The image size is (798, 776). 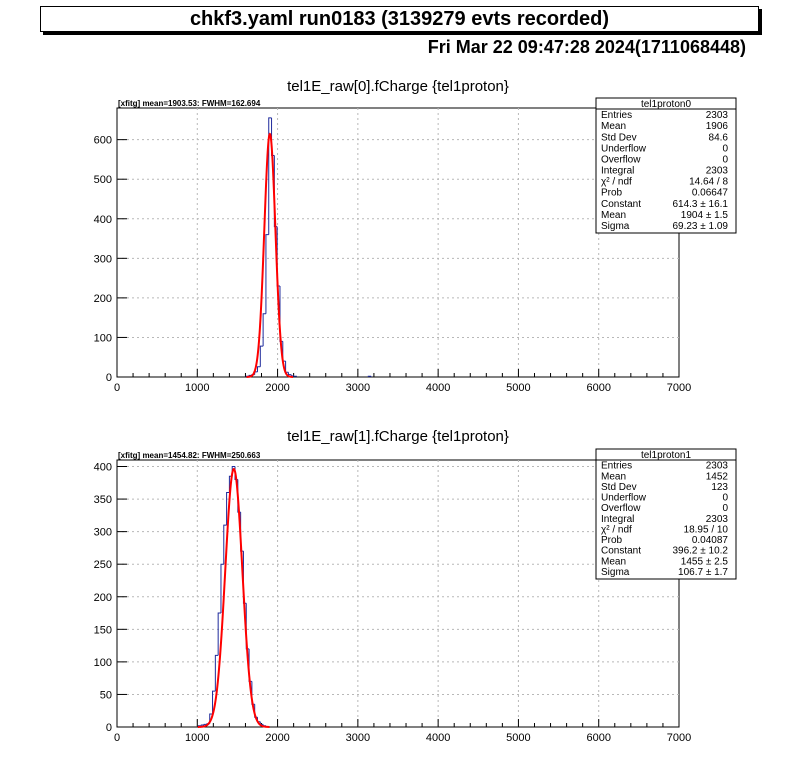 I want to click on stats-row-label: Overflow, so click(x=621, y=159).